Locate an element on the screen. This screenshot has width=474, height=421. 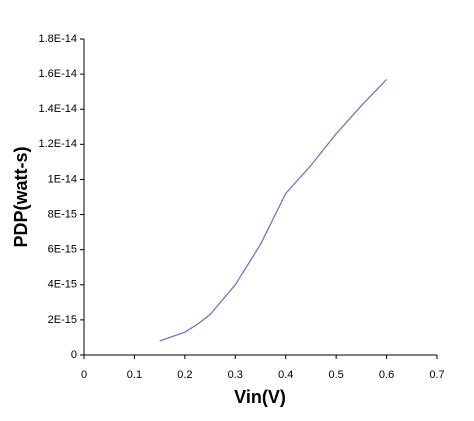
x-tick-label: 0.2 is located at coordinates (184, 375).